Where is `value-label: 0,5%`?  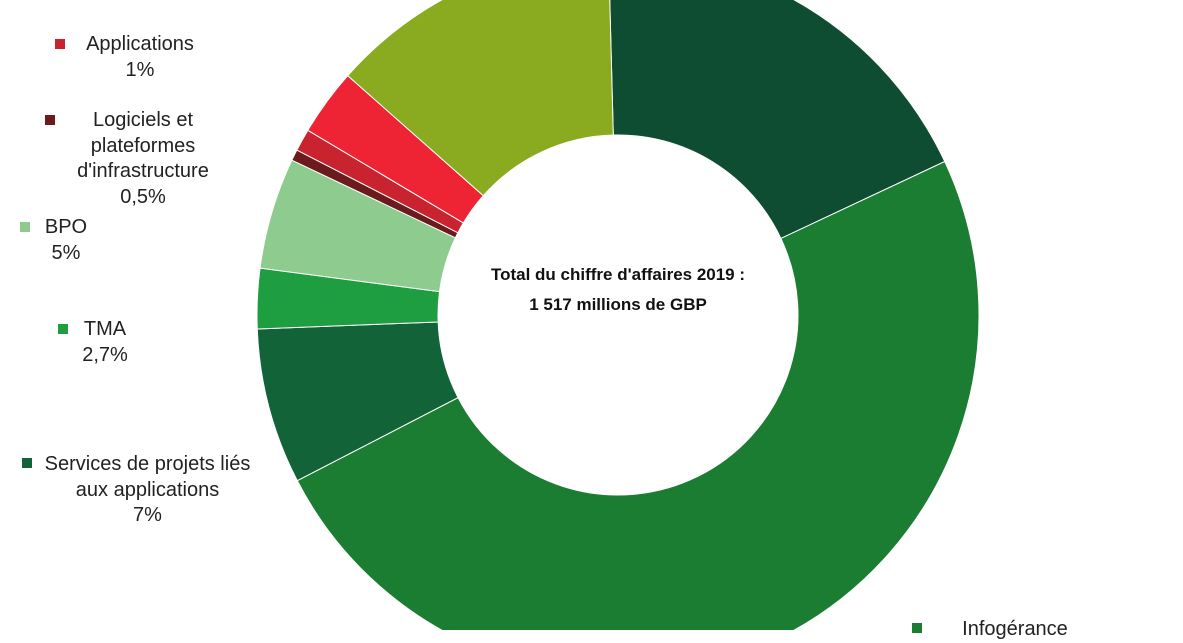 value-label: 0,5% is located at coordinates (143, 196).